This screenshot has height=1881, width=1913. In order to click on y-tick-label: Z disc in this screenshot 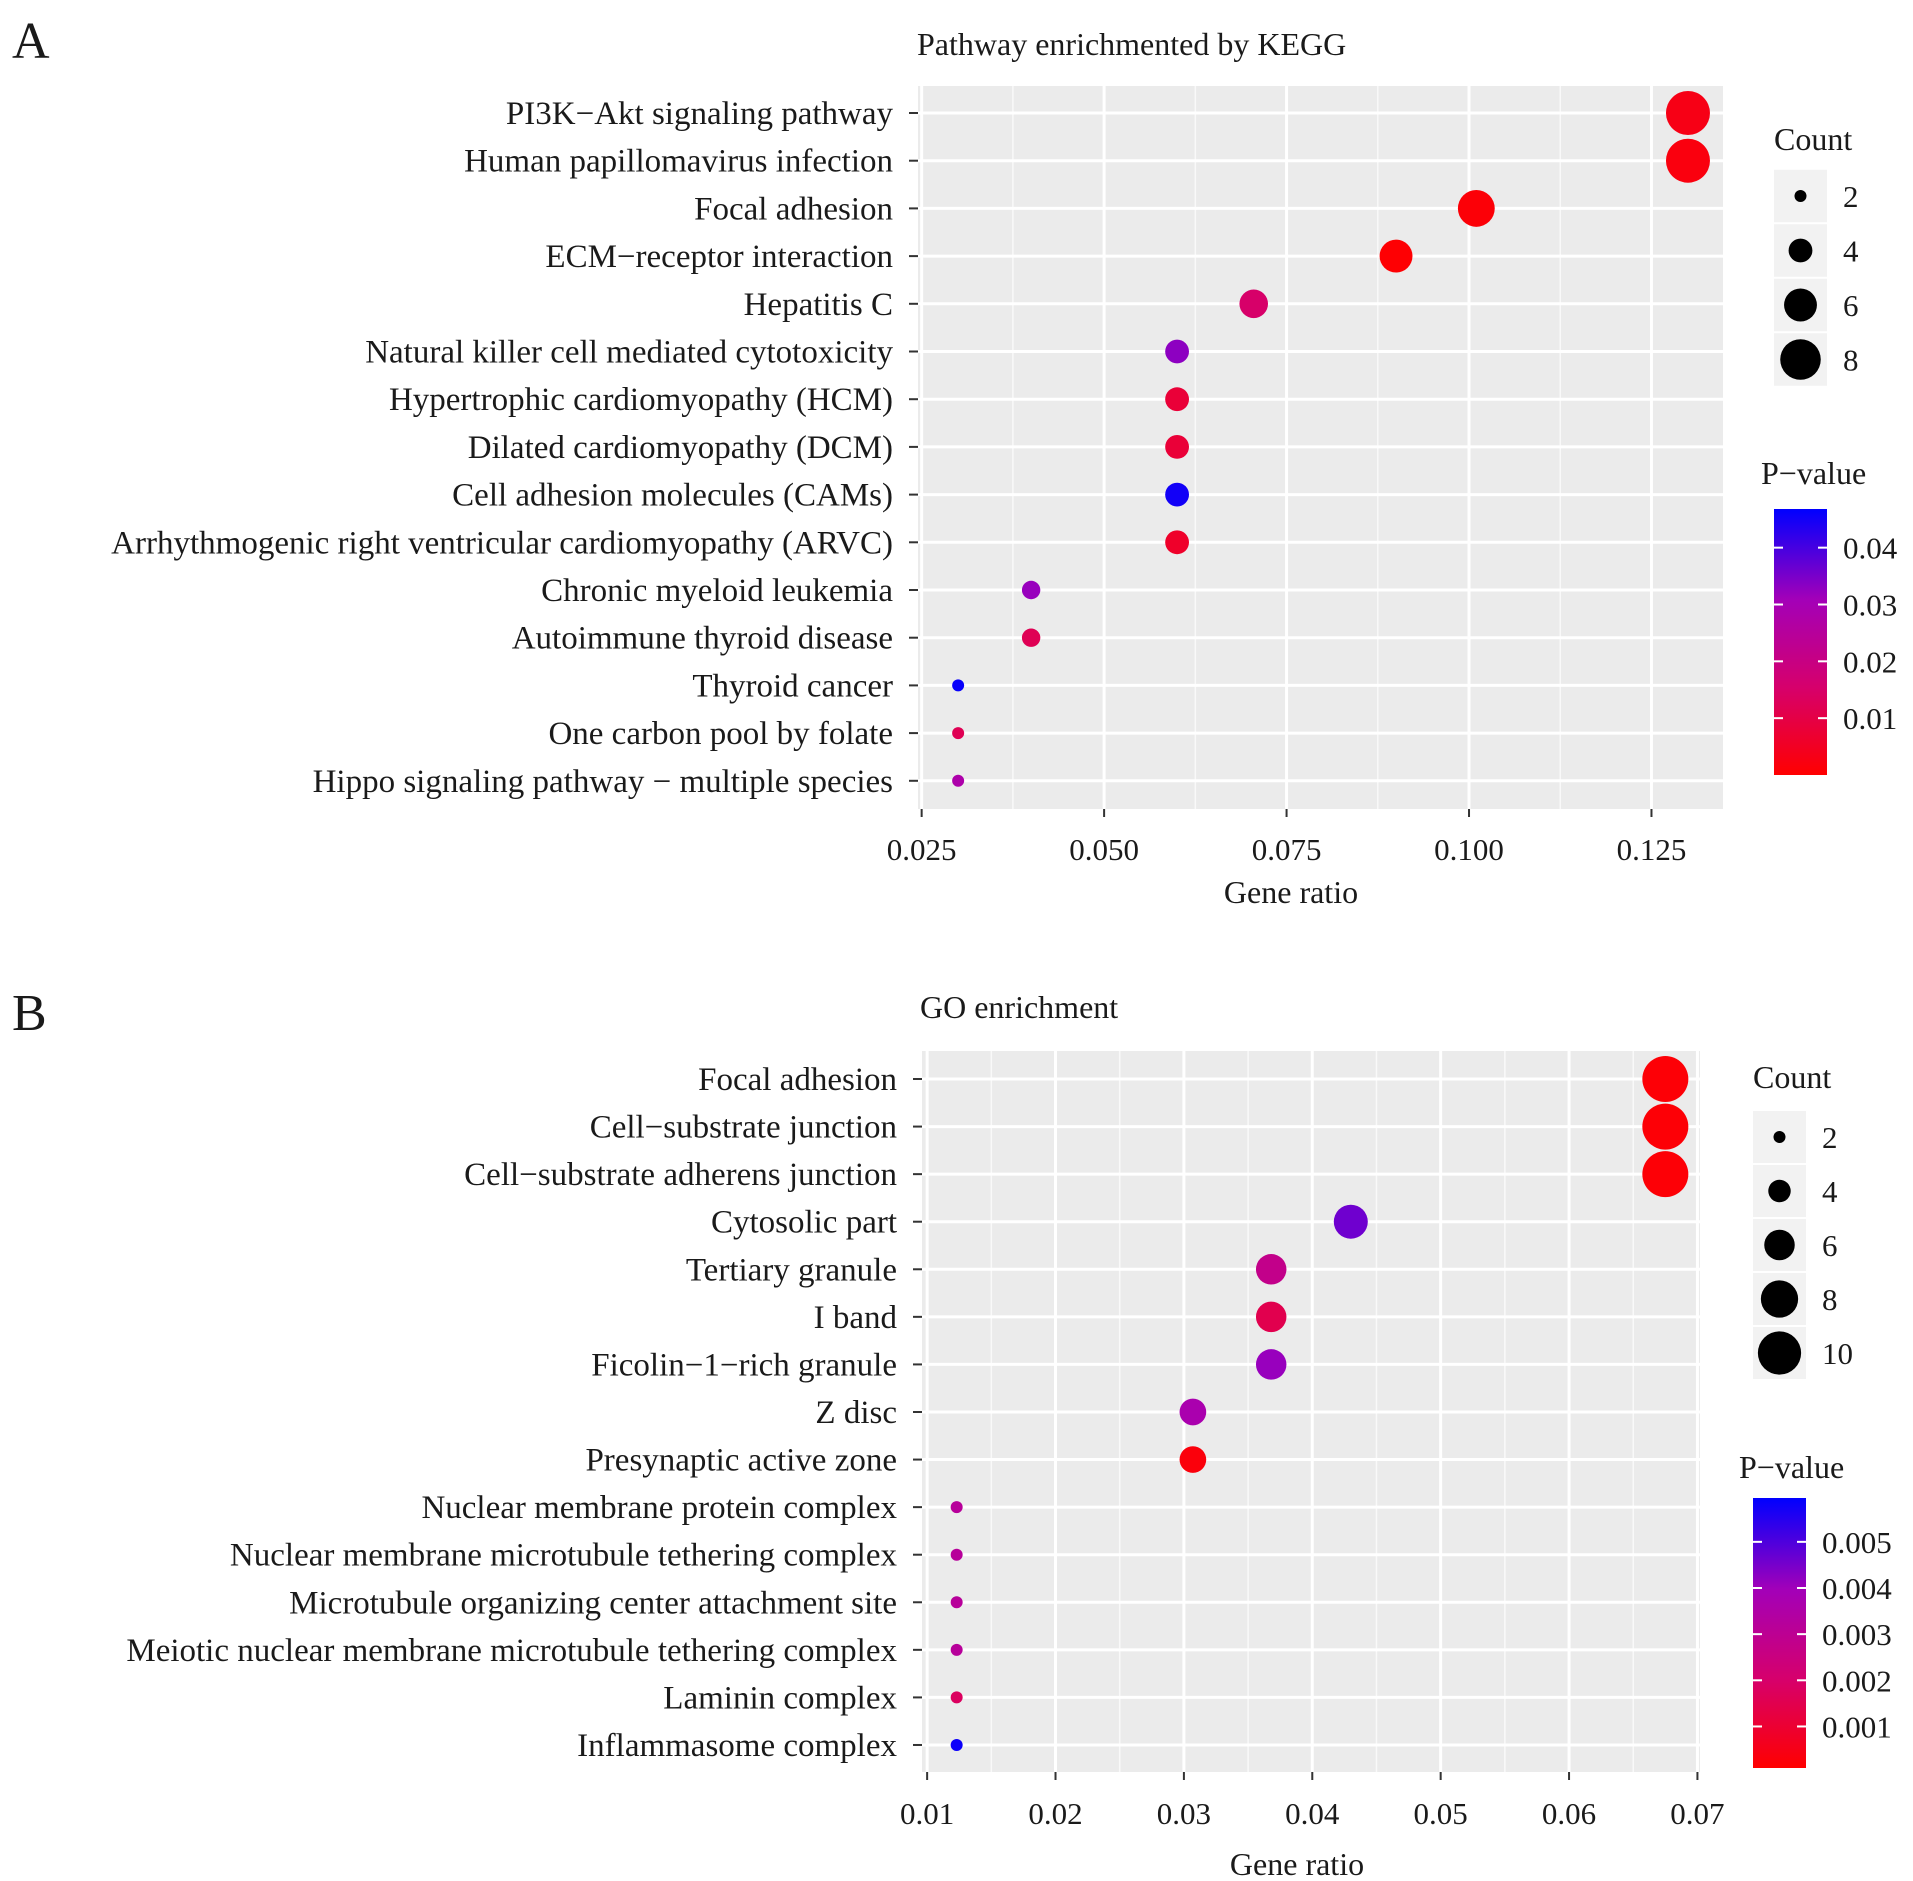, I will do `click(856, 1413)`.